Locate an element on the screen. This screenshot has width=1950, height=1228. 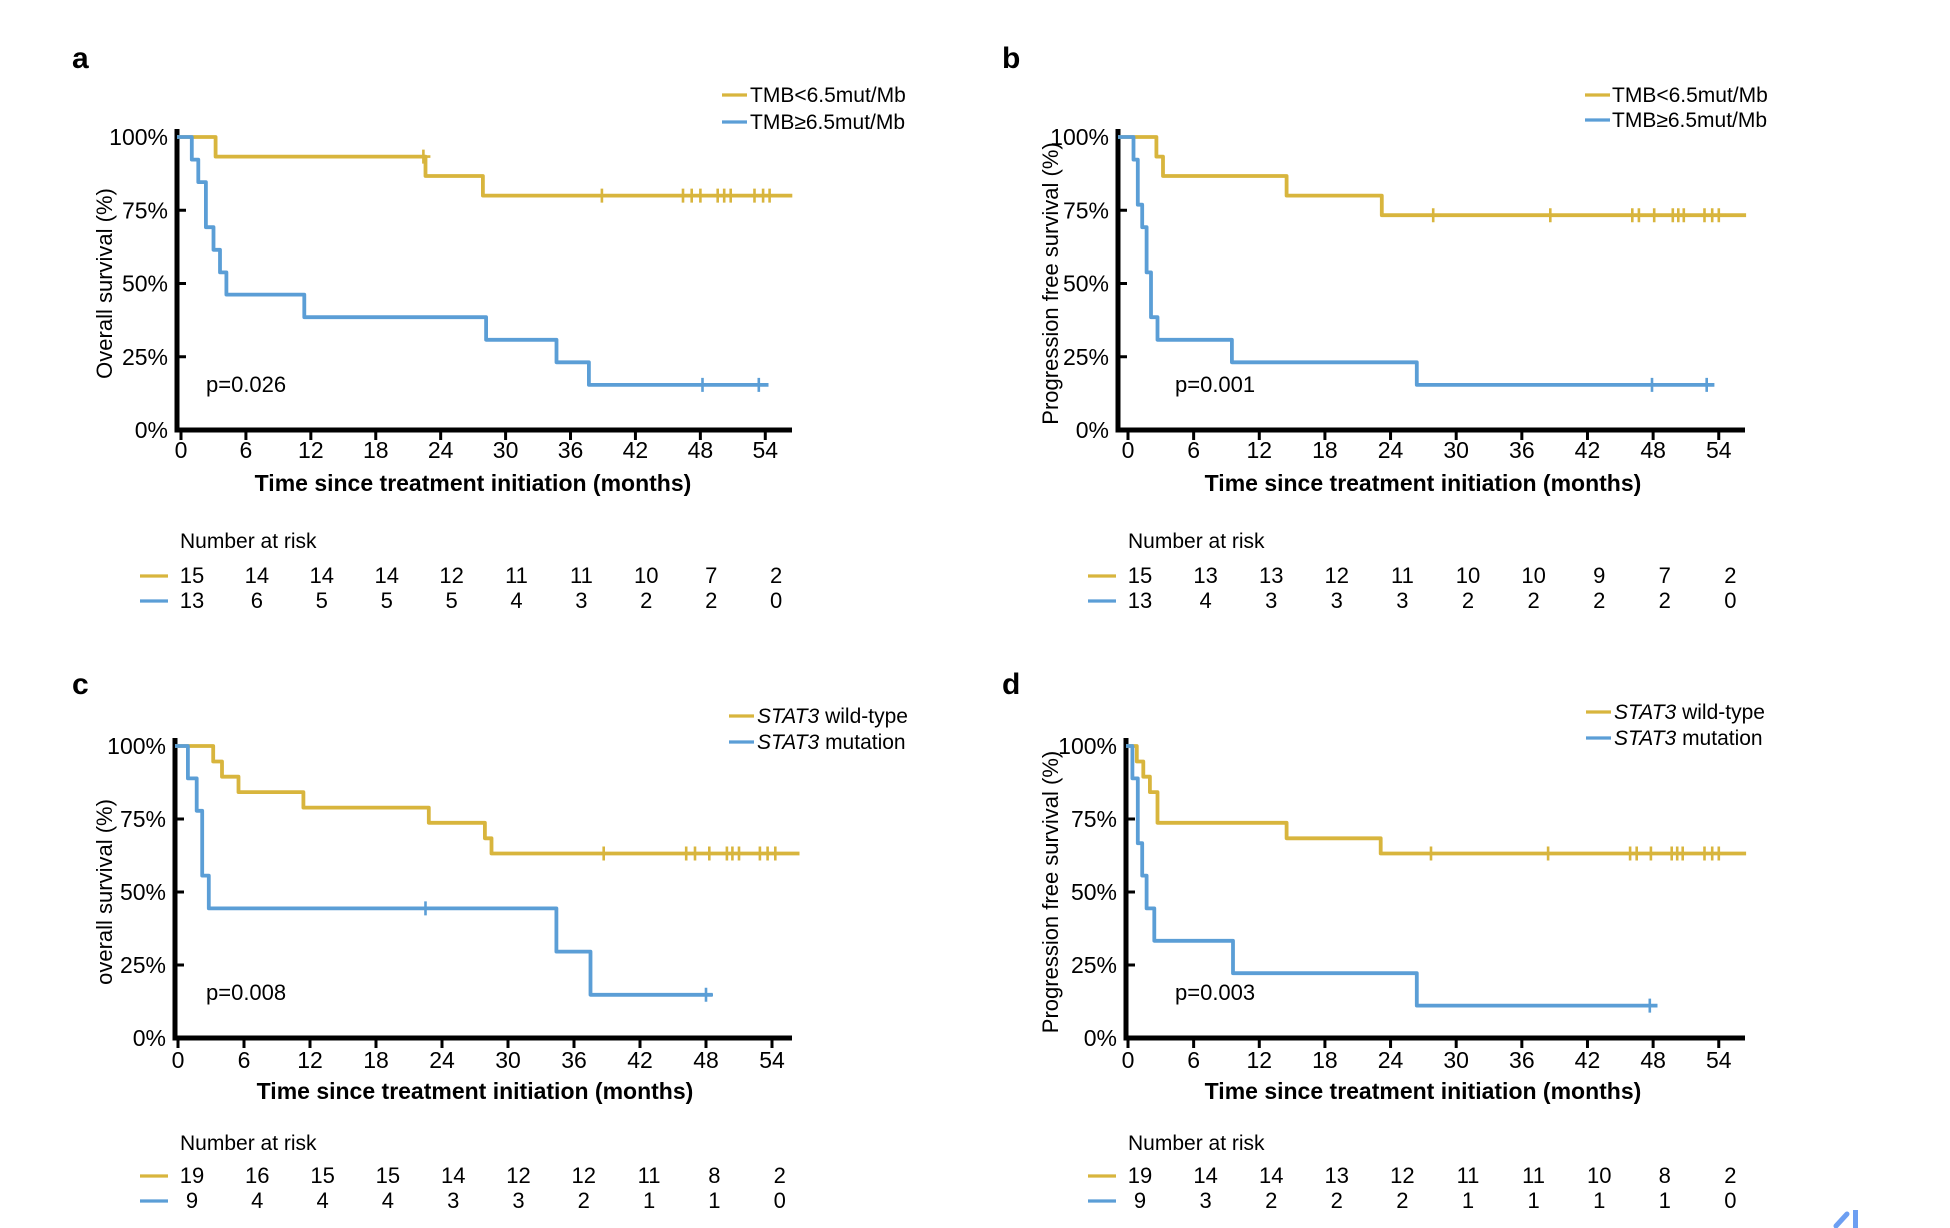
risk-count: 6 is located at coordinates (257, 600).